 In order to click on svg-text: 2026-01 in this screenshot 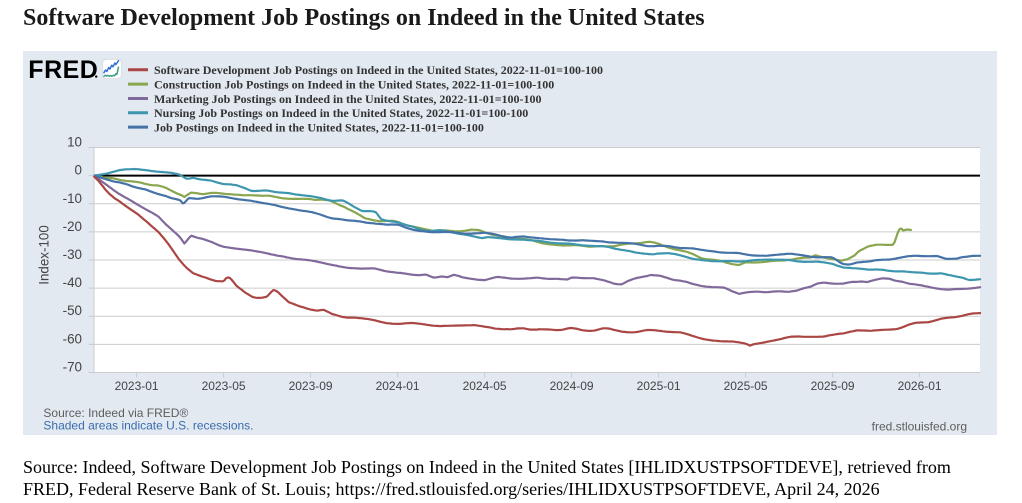, I will do `click(920, 386)`.